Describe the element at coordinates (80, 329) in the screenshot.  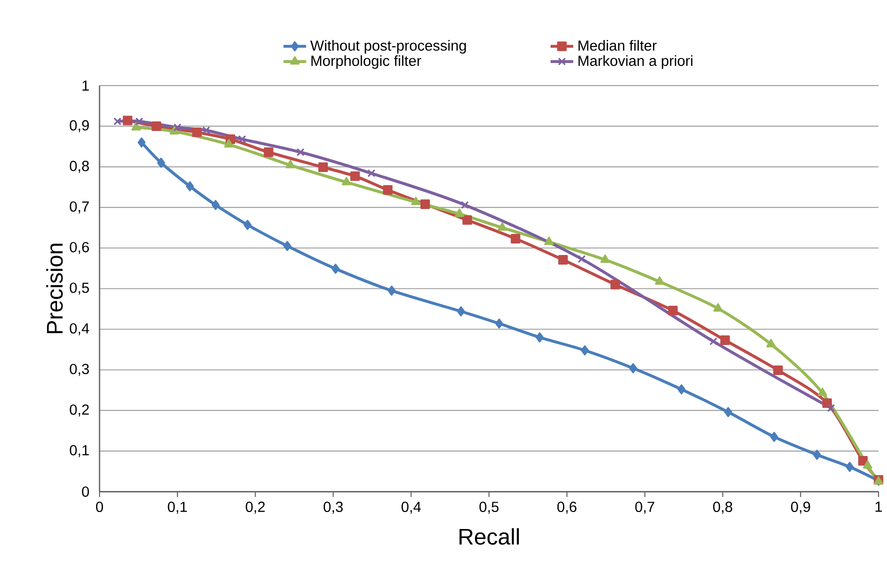
I see `y-tick-label: 0,4` at that location.